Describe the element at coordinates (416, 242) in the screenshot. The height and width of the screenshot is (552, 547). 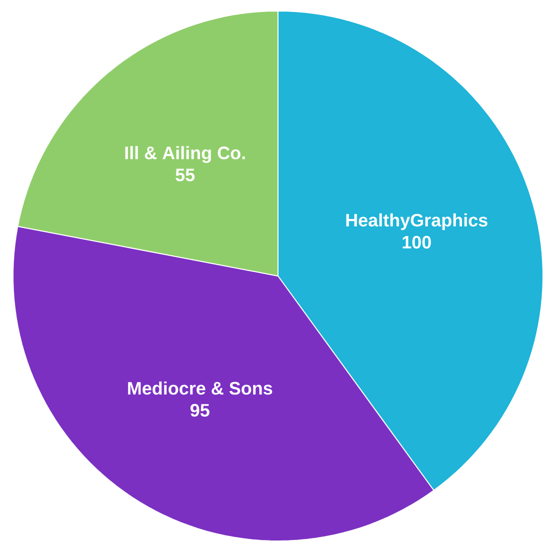
I see `data-label: 100` at that location.